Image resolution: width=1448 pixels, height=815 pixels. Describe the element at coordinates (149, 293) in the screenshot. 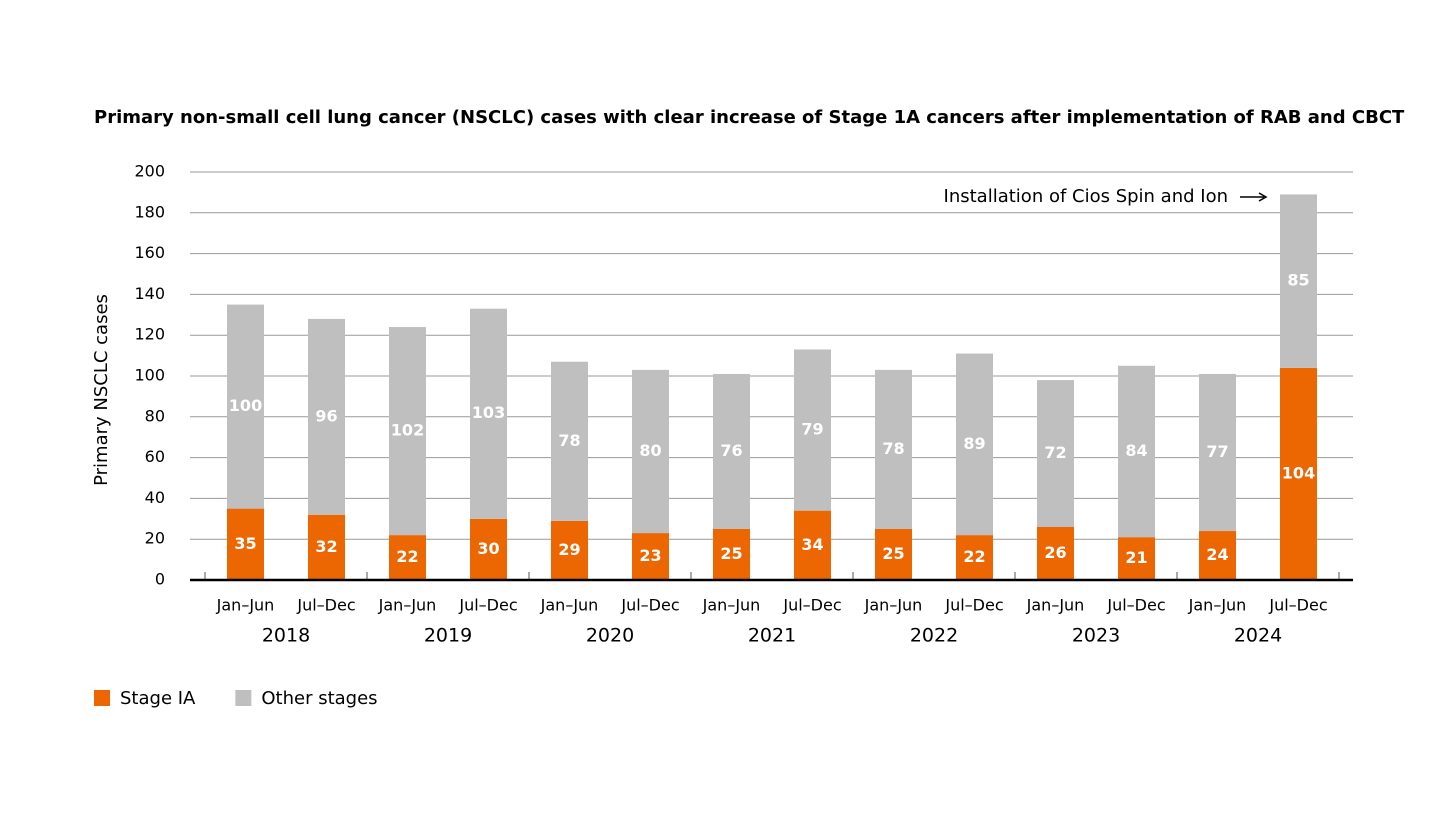

I see `y-tick-label: 140` at that location.